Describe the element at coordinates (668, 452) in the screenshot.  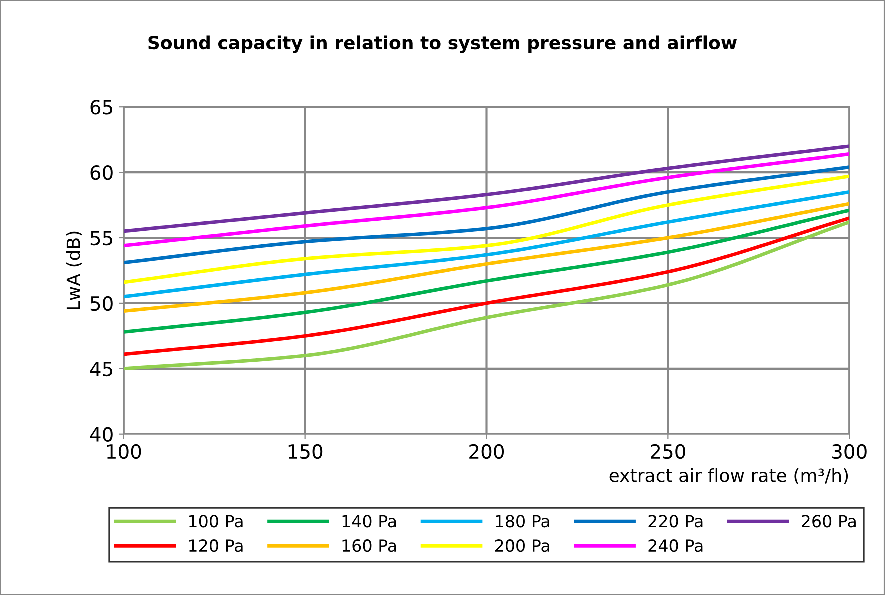
I see `x-tick-label: 250` at that location.